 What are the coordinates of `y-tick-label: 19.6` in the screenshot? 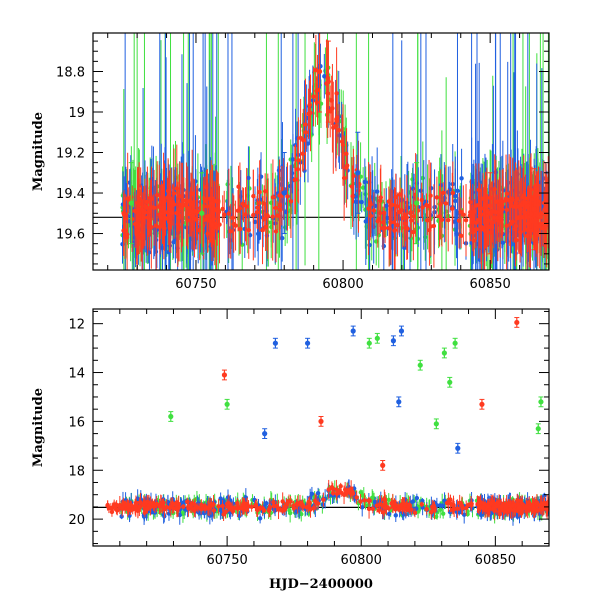 It's located at (70, 235).